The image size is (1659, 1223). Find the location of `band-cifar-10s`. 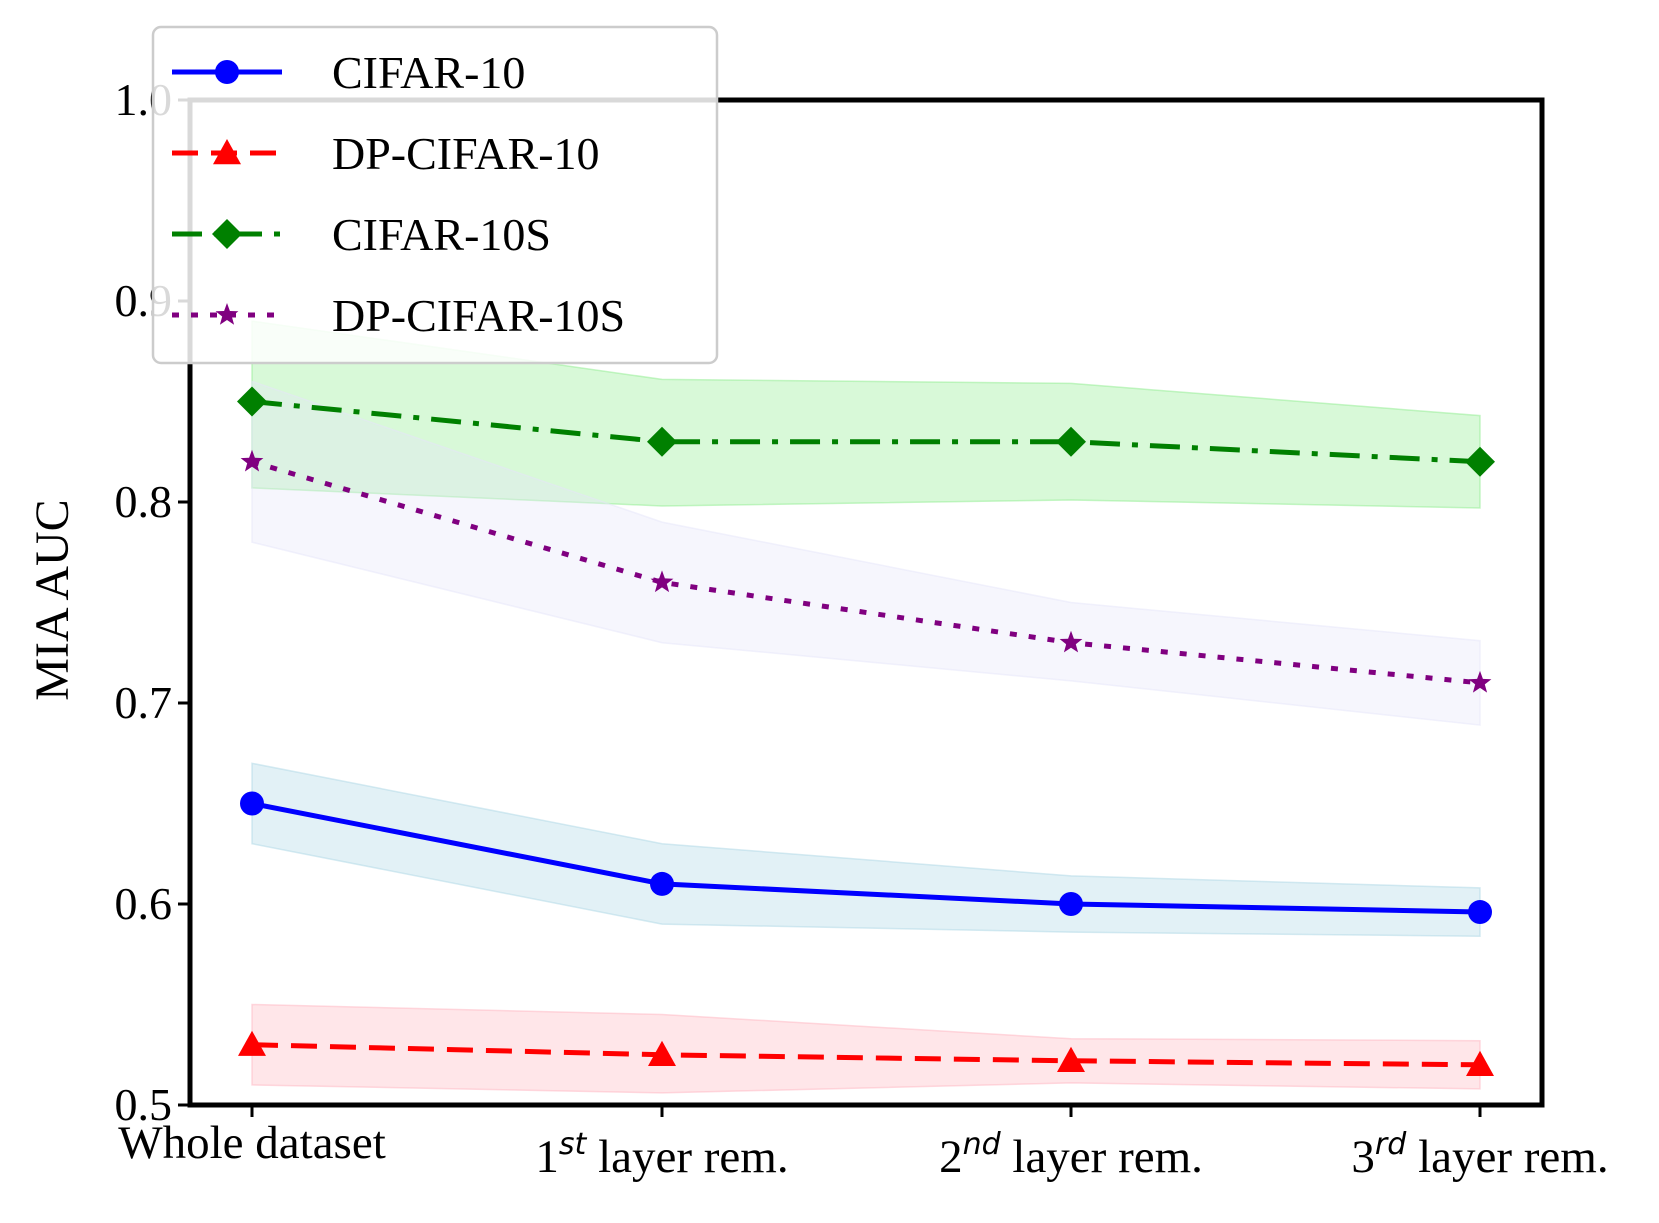

band-cifar-10s is located at coordinates (866, 414).